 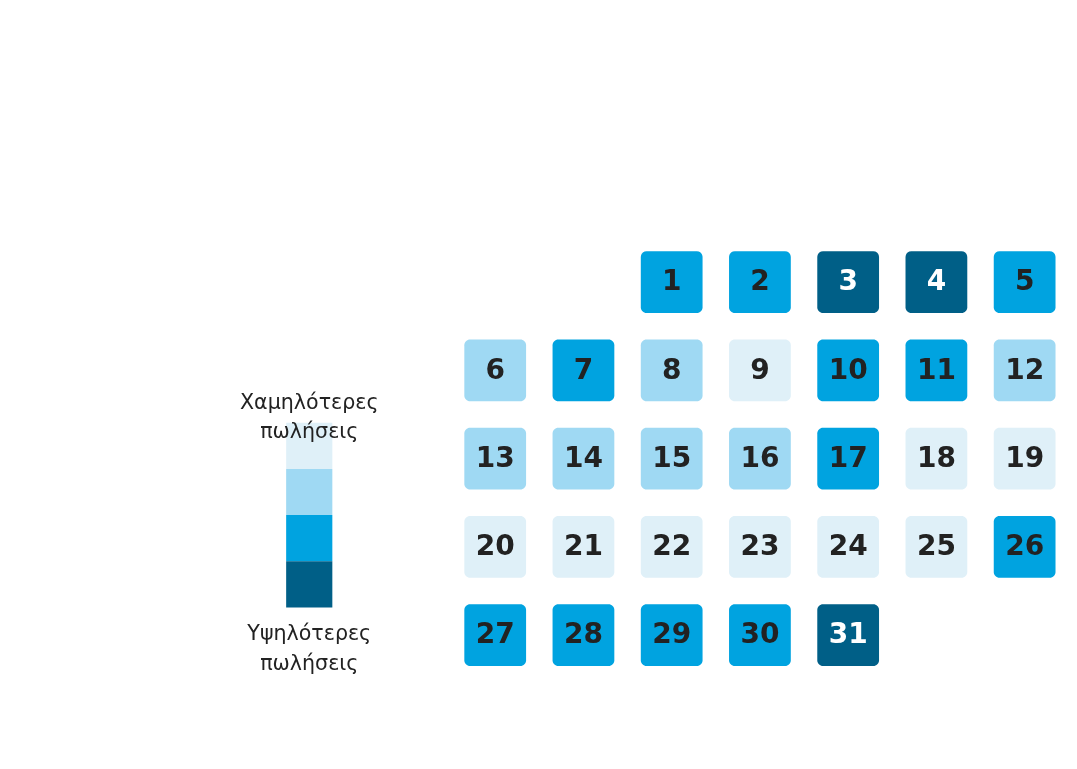 I want to click on data-label: 29, so click(x=672, y=634).